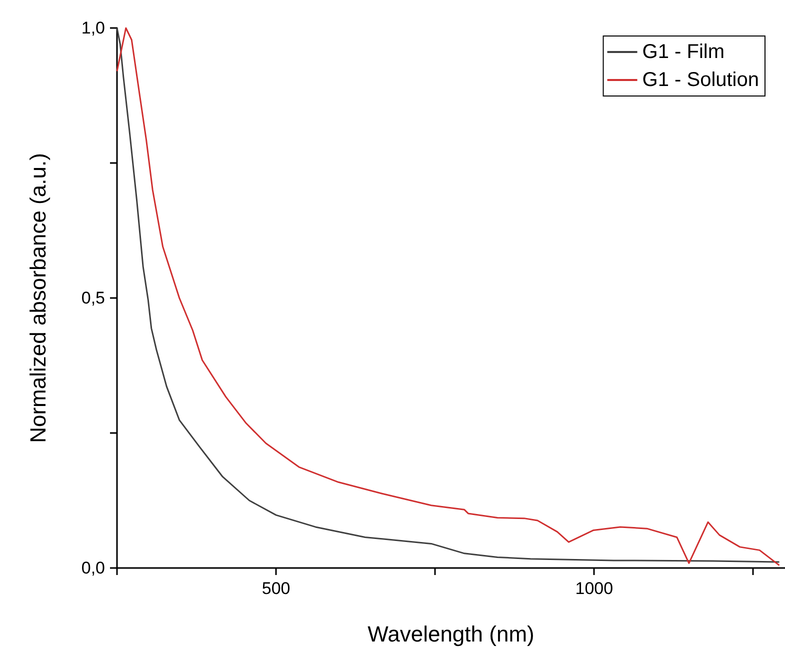 This screenshot has height=655, width=785. I want to click on y-axis-title: Normalized absorbance (a.u.), so click(38, 298).